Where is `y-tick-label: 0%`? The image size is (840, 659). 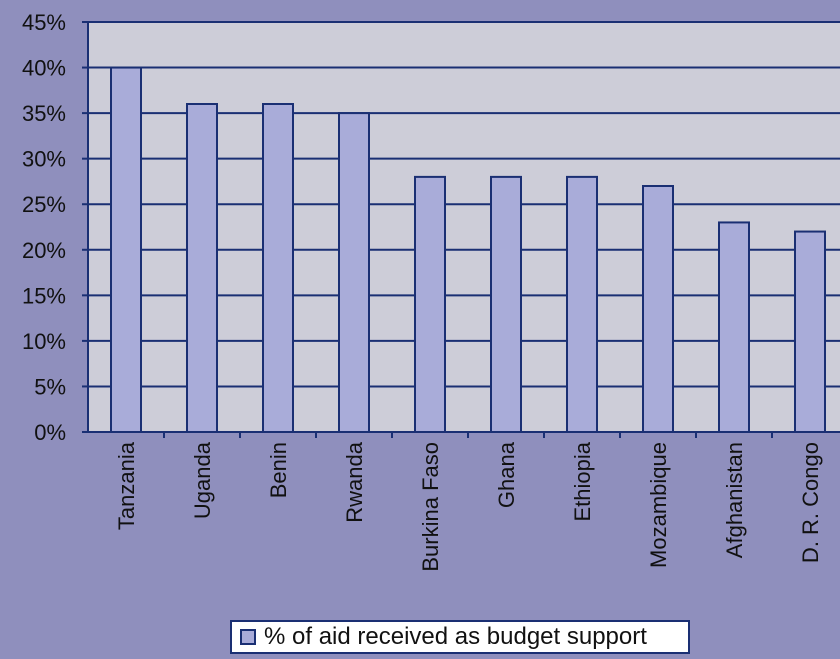
y-tick-label: 0% is located at coordinates (50, 432).